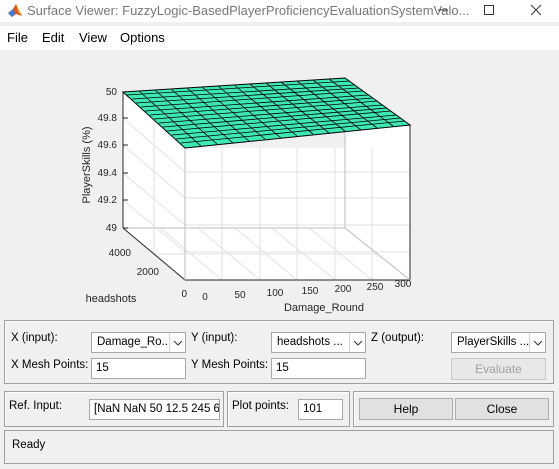 Image resolution: width=559 pixels, height=469 pixels. I want to click on close-icon, so click(536, 11).